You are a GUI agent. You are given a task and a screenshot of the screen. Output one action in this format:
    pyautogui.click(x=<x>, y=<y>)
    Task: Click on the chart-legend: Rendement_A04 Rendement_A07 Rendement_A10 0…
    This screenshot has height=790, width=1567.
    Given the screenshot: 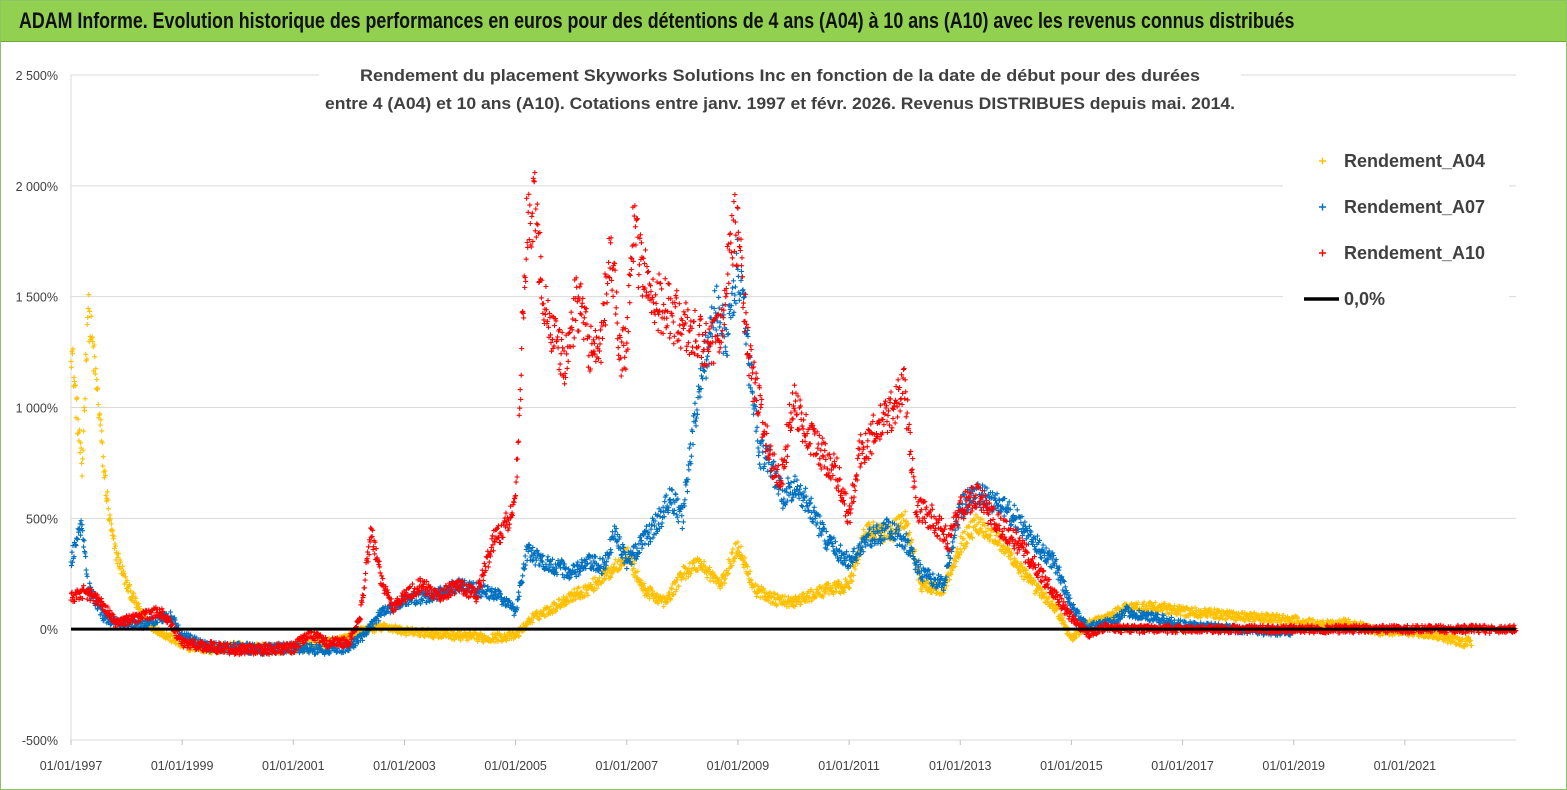 What is the action you would take?
    pyautogui.click(x=1396, y=225)
    